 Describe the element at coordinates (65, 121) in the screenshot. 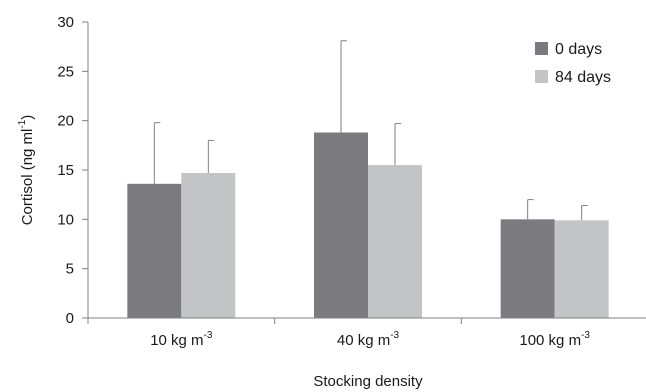

I see `y-tick-label: 20` at that location.